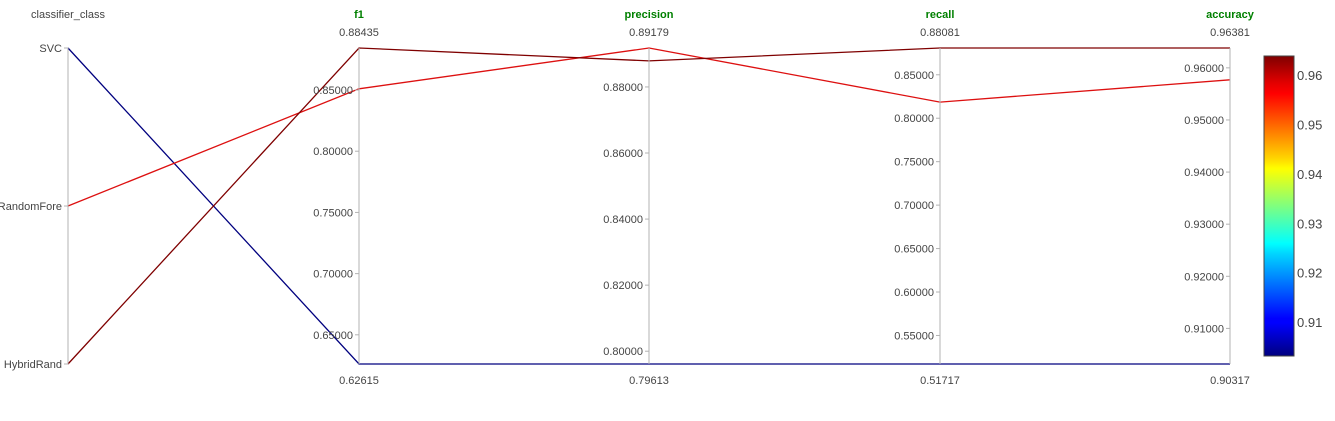  I want to click on category-label-svc: SVC, so click(50, 49).